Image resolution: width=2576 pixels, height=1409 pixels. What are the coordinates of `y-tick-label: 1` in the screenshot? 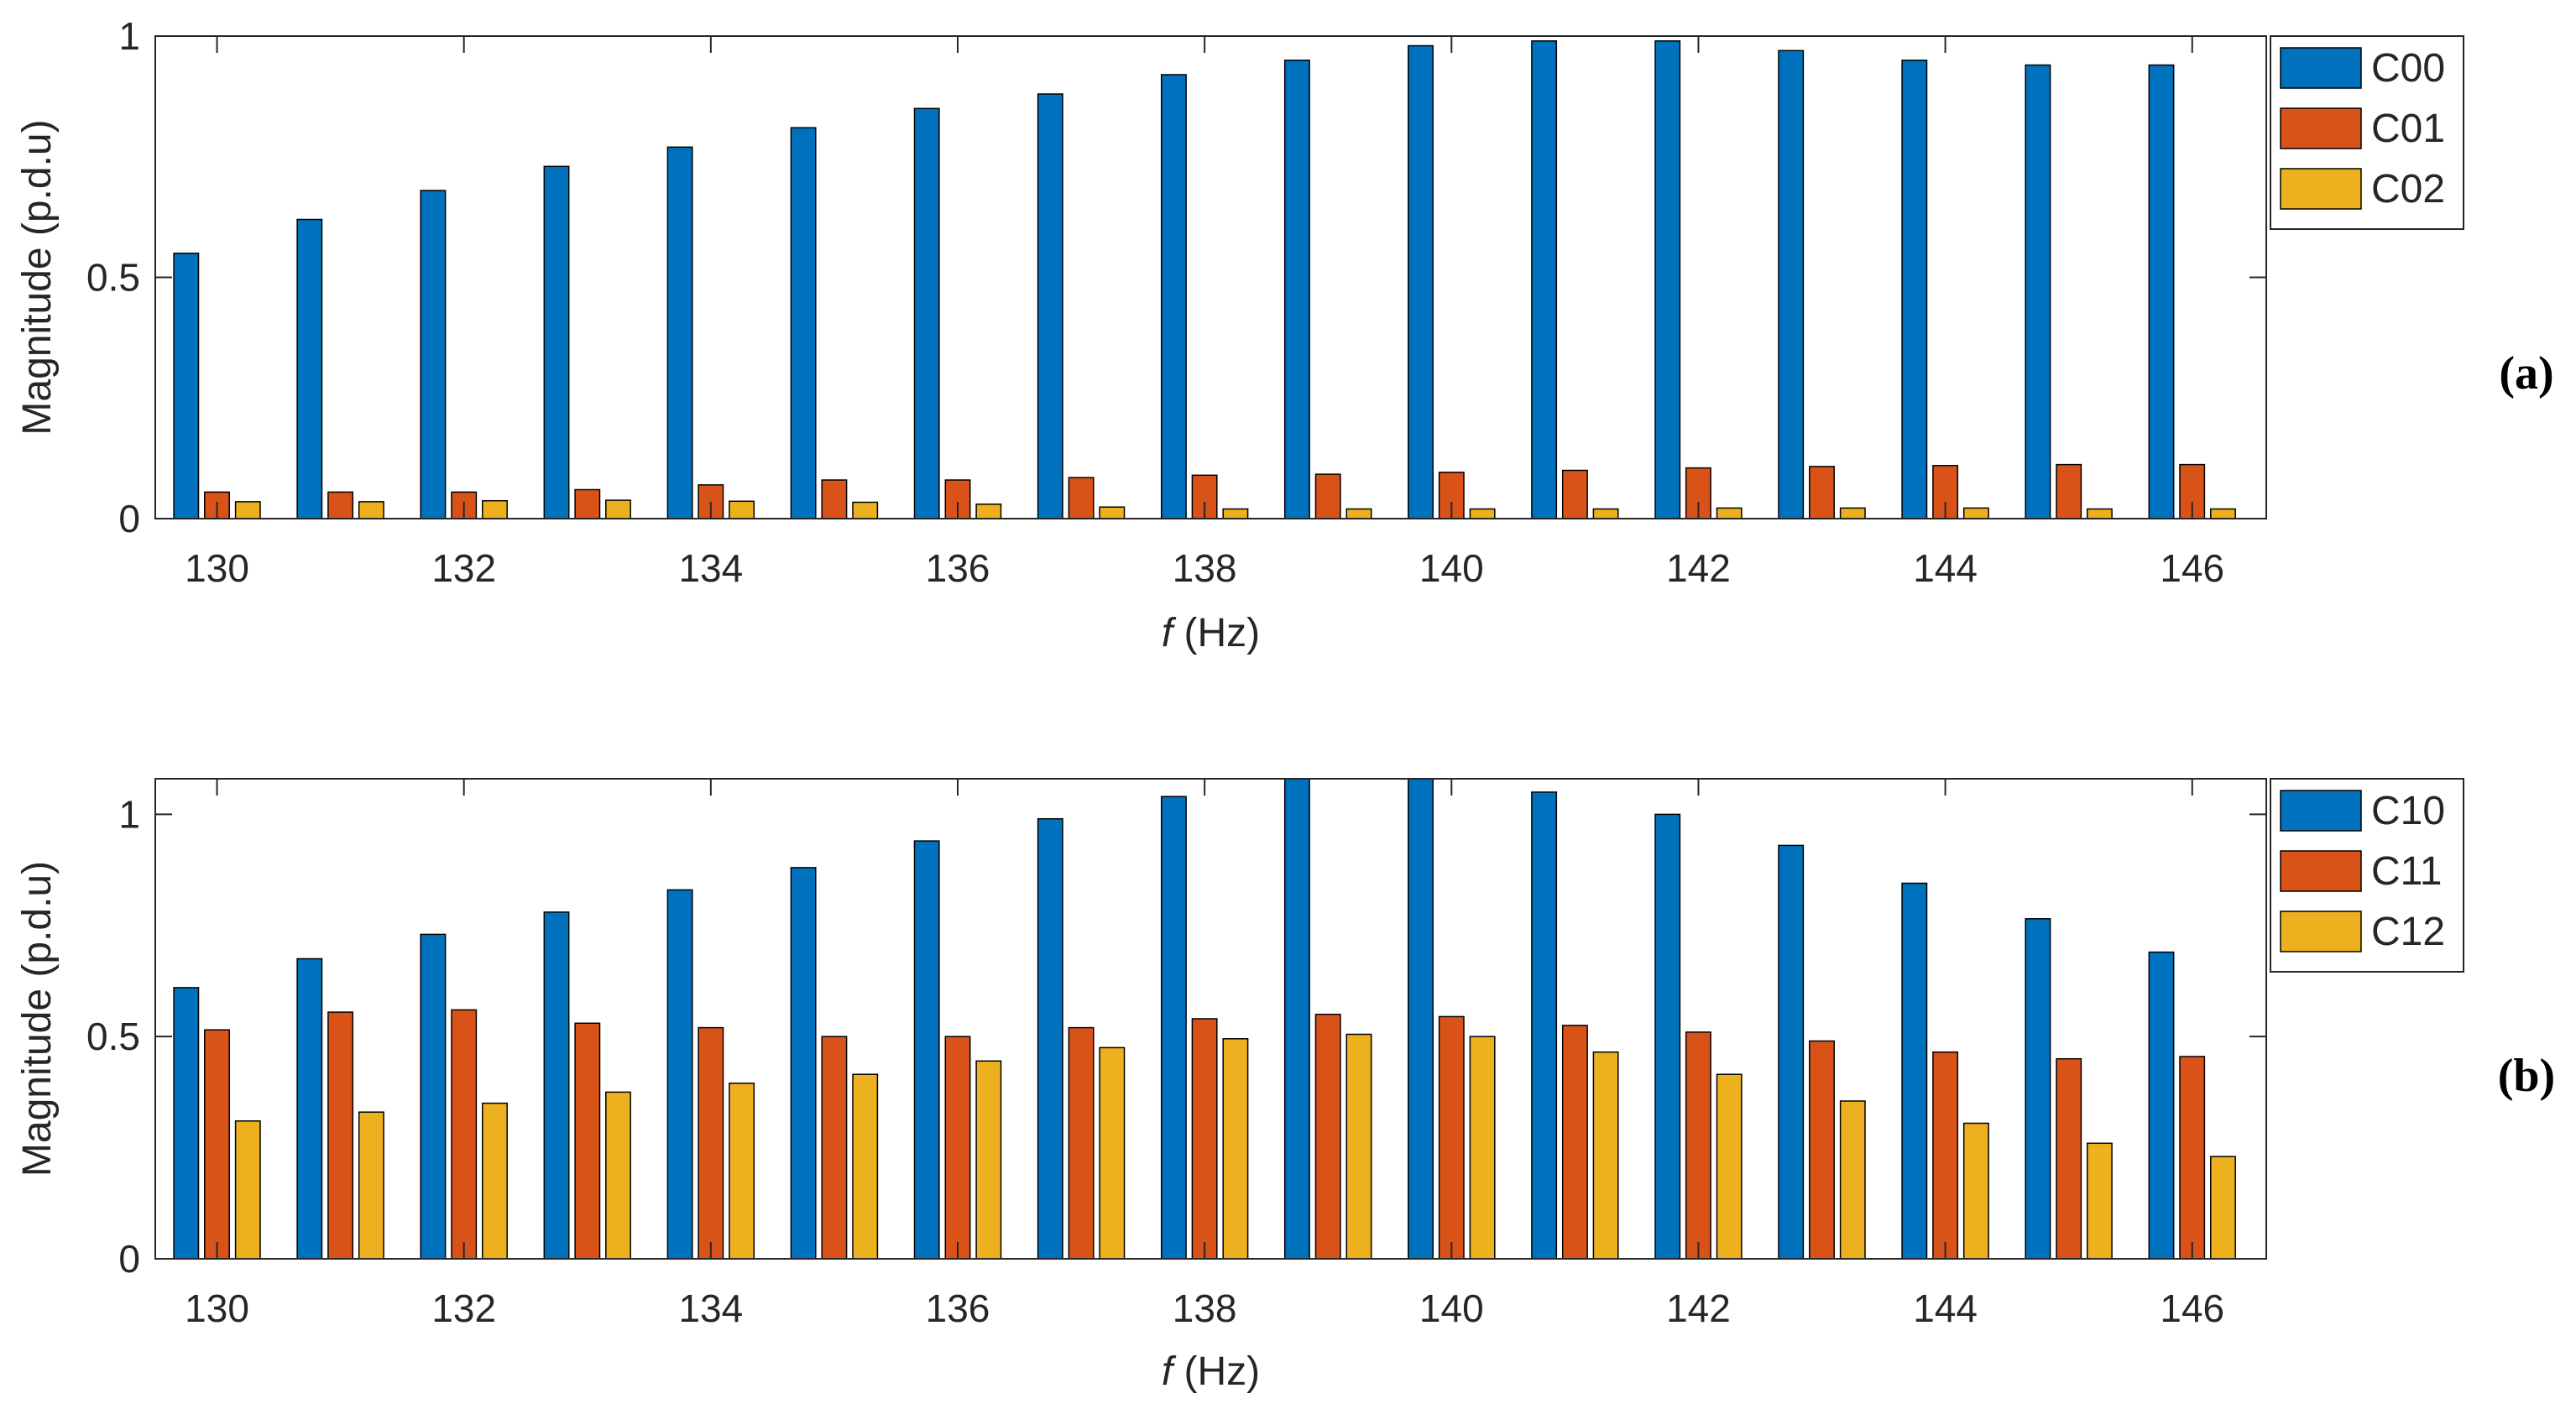 It's located at (129, 814).